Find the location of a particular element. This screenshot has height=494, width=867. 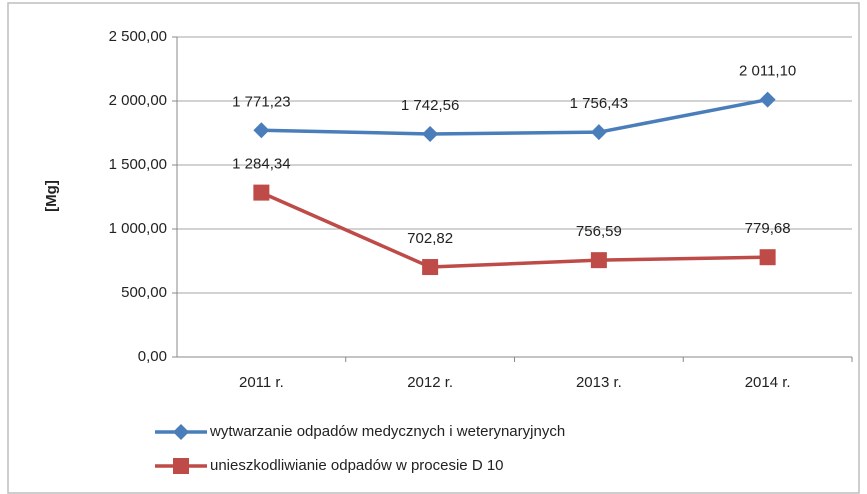

x-tick-label: 2011 r. is located at coordinates (261, 382).